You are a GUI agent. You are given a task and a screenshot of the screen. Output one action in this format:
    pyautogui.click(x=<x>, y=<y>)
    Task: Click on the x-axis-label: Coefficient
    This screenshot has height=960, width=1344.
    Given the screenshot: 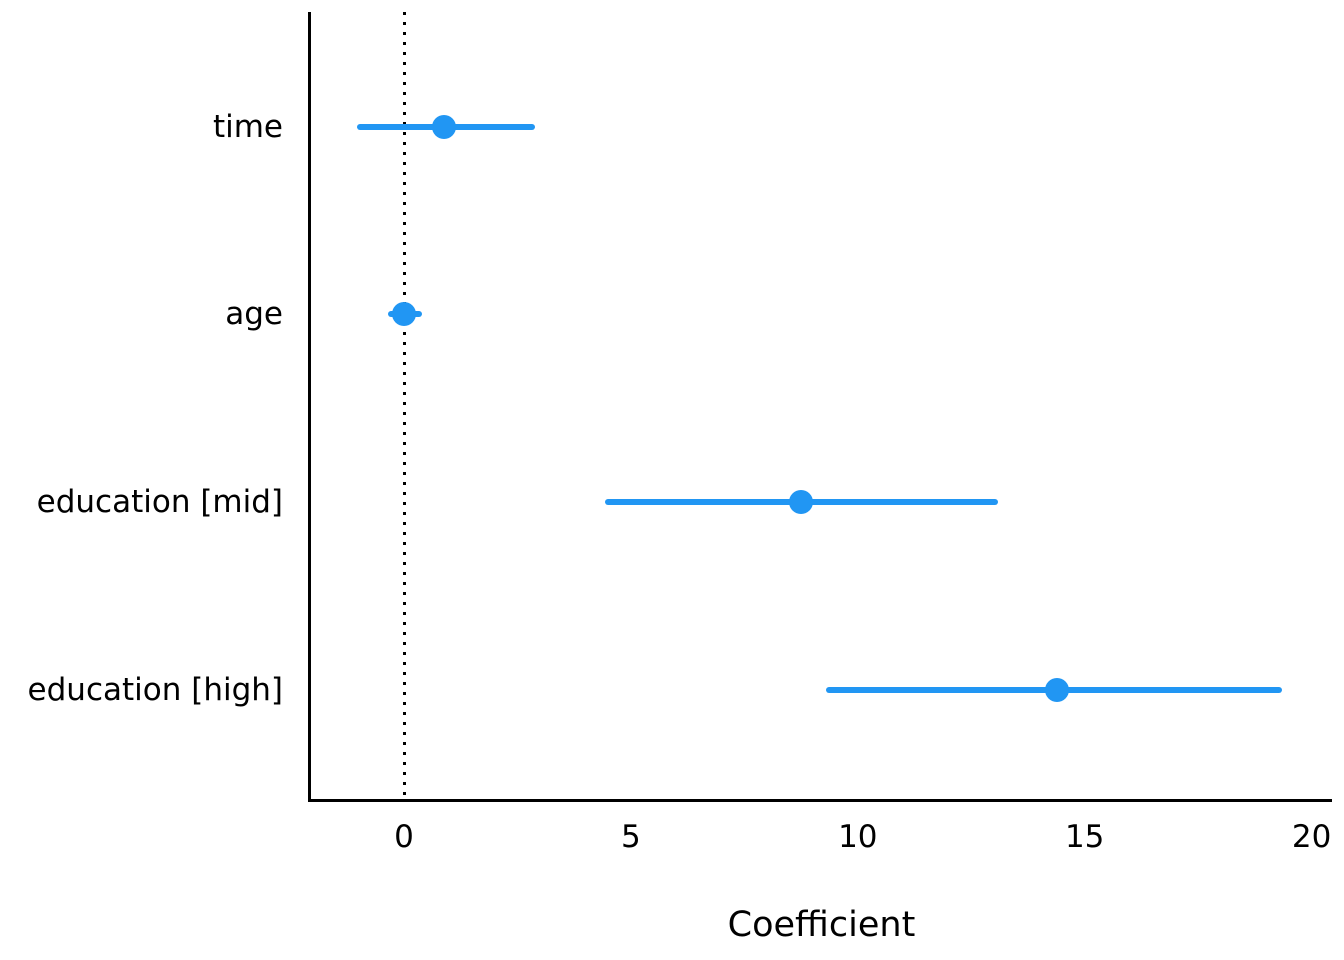 What is the action you would take?
    pyautogui.click(x=821, y=925)
    